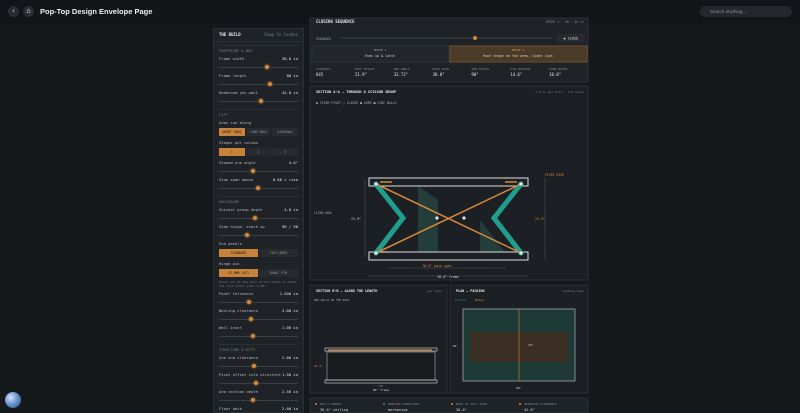 This screenshot has width=800, height=413. What do you see at coordinates (356, 92) in the screenshot?
I see `section-a-title: SECTION A-A — THROUGH A SCISSOR GROUP` at bounding box center [356, 92].